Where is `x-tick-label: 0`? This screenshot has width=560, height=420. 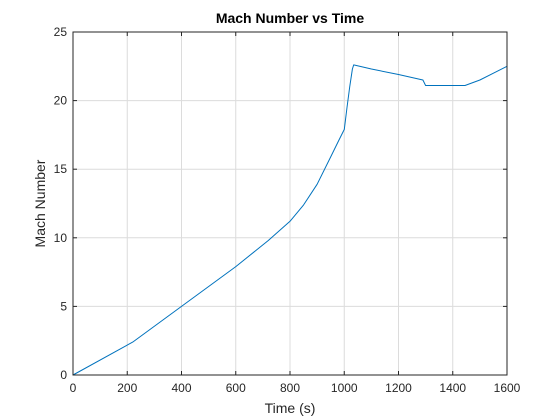 x-tick-label: 0 is located at coordinates (73, 388).